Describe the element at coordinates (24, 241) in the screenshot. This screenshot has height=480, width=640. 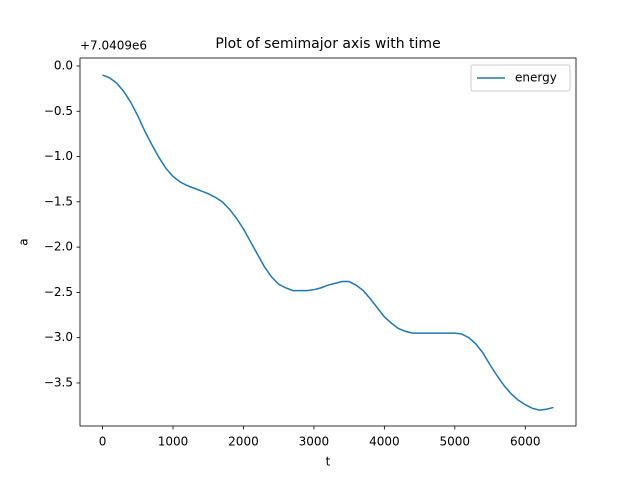
I see `y-axis-label: a` at that location.